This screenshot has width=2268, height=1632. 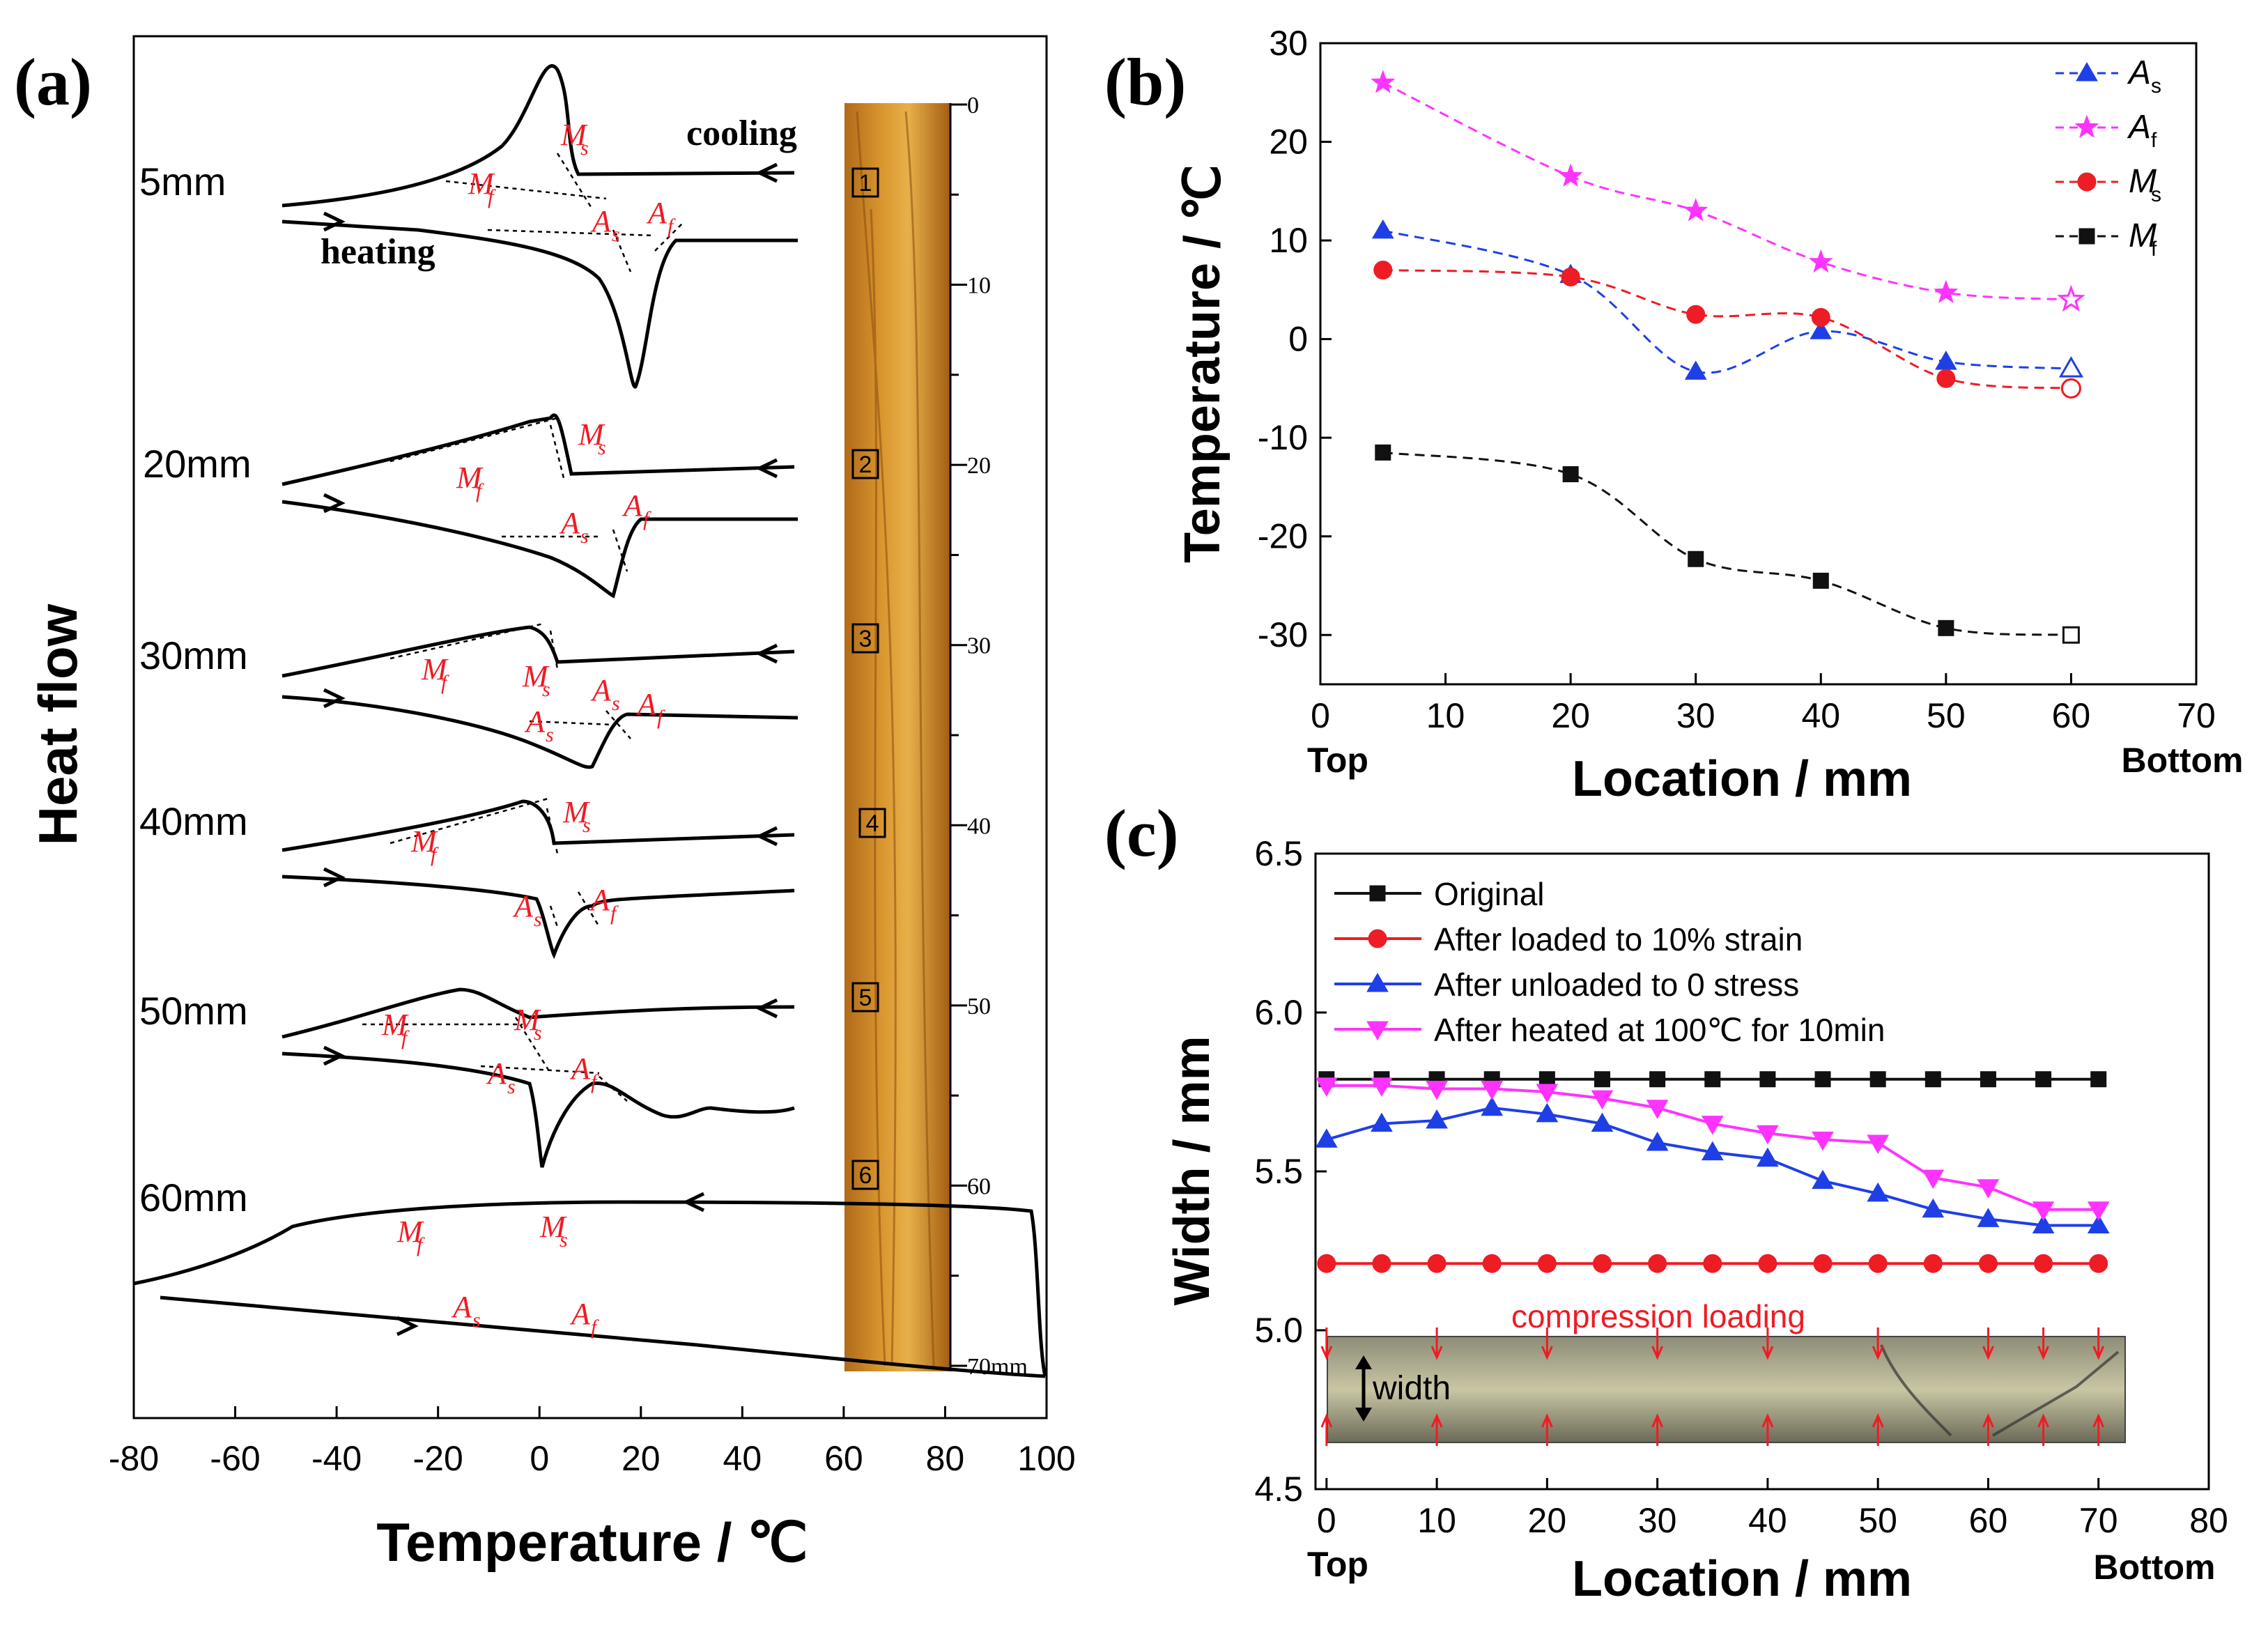 I want to click on marker-label-5: 6, so click(x=865, y=1175).